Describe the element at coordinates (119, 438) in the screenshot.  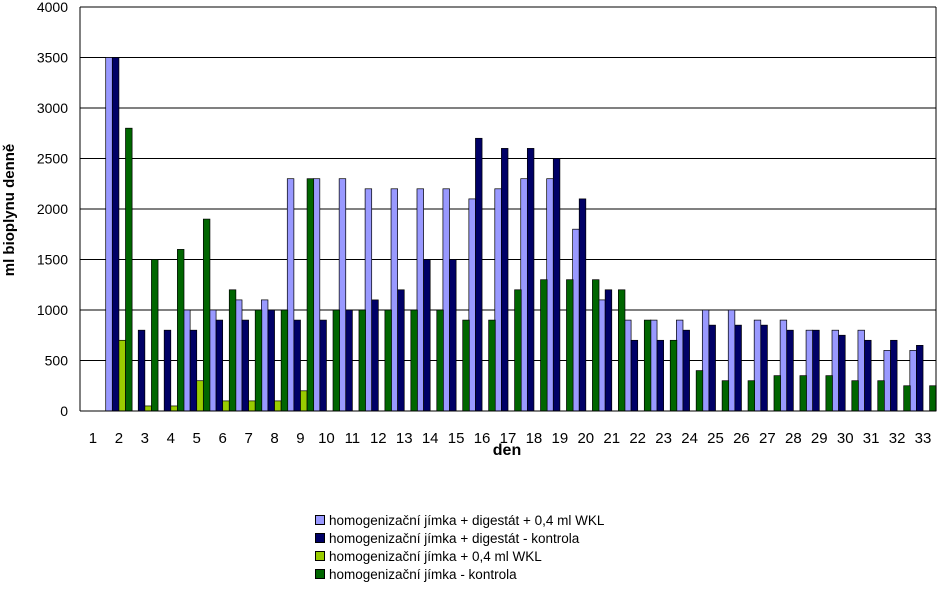
I see `x-tick-label: 2` at that location.